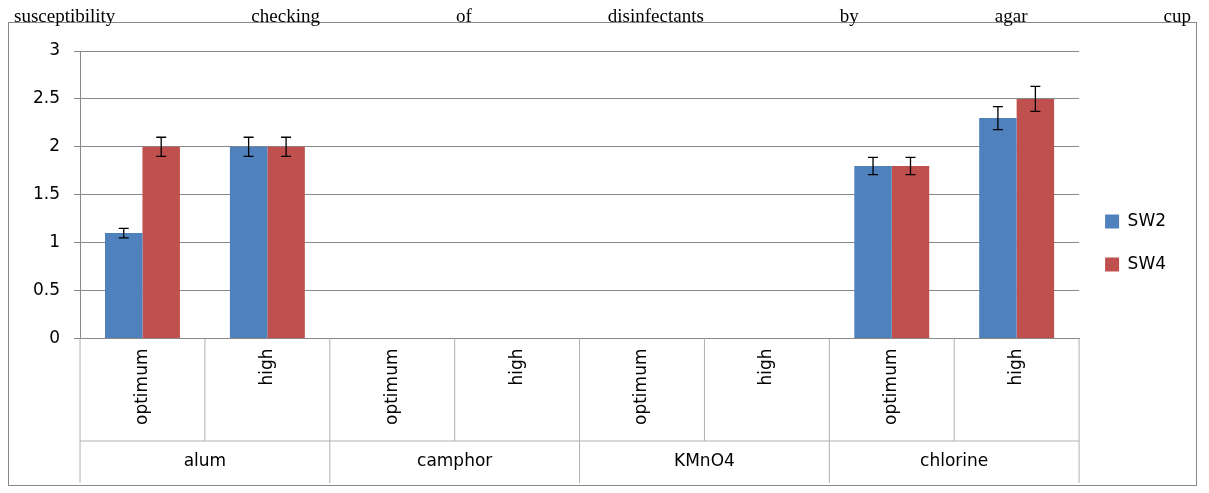 The height and width of the screenshot is (493, 1209). Describe the element at coordinates (55, 336) in the screenshot. I see `y-tick-label: 0` at that location.